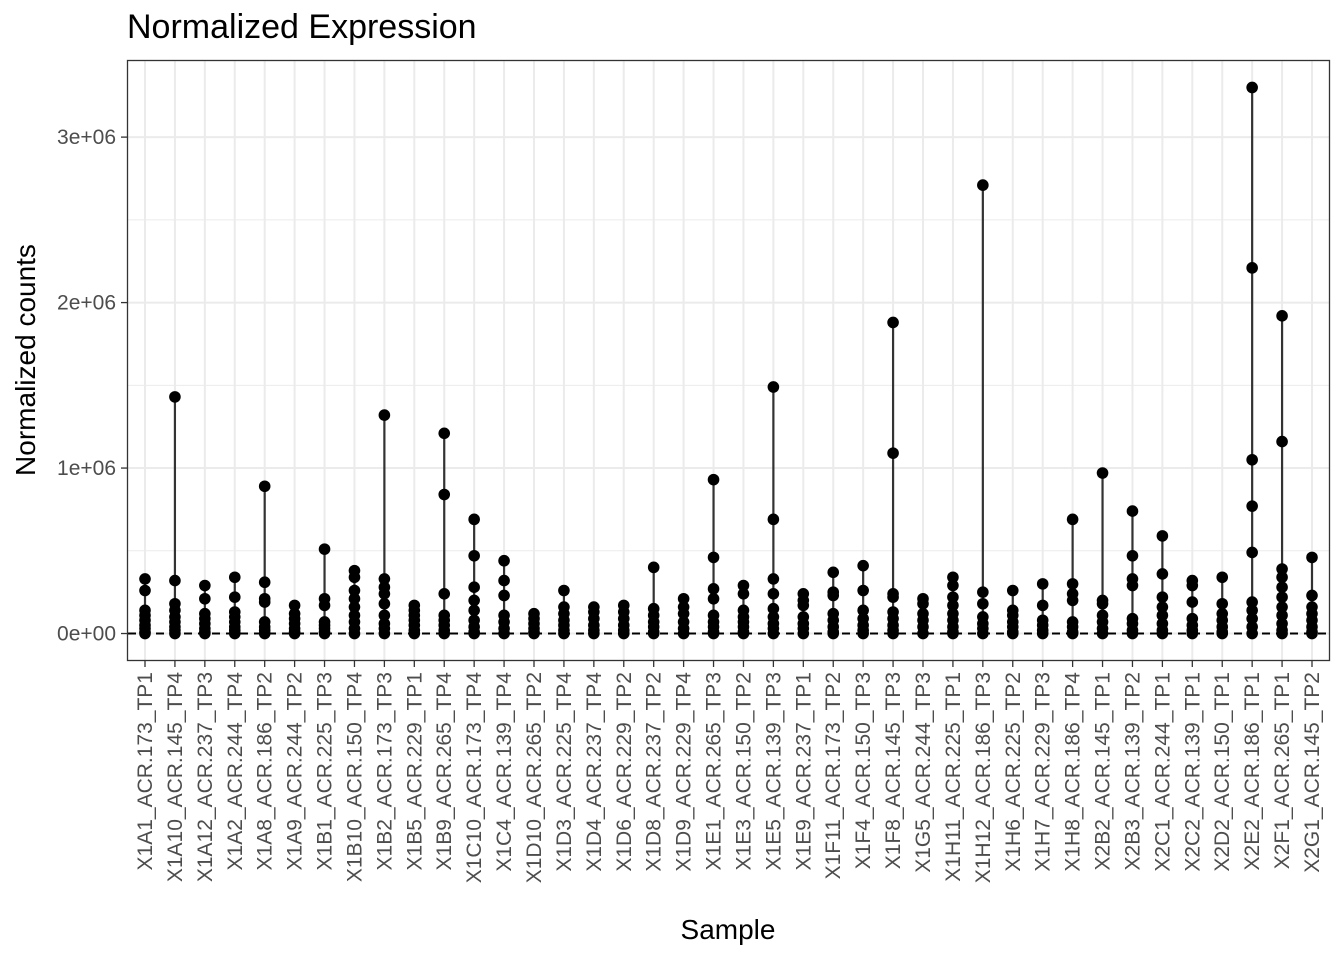 This screenshot has width=1344, height=960. I want to click on x-tick-label: X1D9_ACR.229_TP4, so click(684, 772).